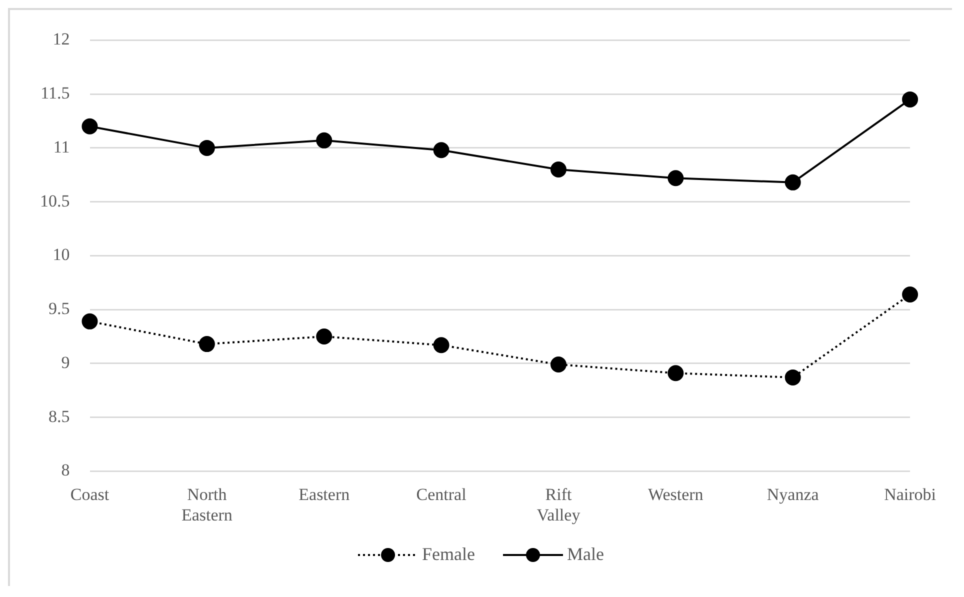 This screenshot has height=597, width=964. What do you see at coordinates (61, 39) in the screenshot?
I see `y-tick-label: 12` at bounding box center [61, 39].